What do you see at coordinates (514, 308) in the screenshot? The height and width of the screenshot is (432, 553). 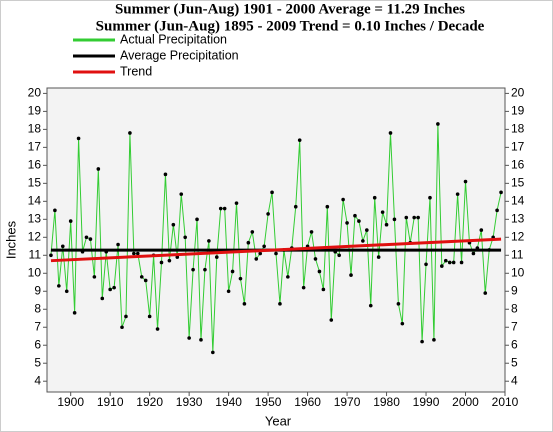 I see `y2-tick-label: 8` at bounding box center [514, 308].